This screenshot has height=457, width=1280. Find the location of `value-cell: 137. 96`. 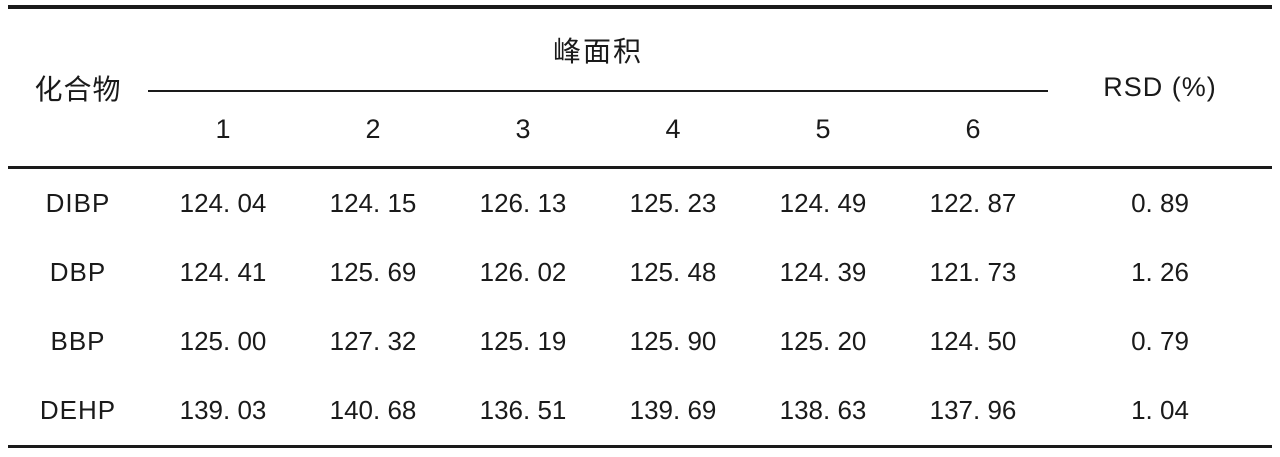

value-cell: 137. 96 is located at coordinates (973, 410).